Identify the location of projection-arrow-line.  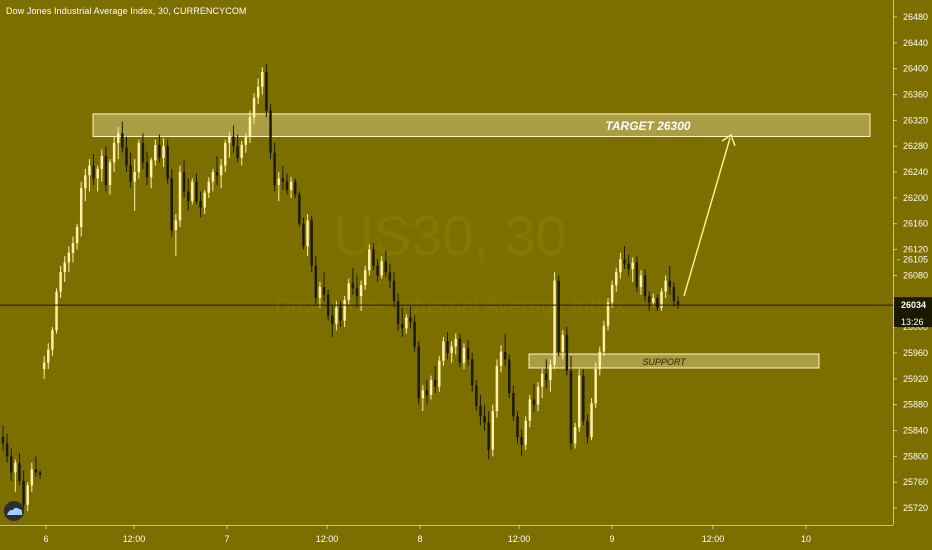
(707, 217).